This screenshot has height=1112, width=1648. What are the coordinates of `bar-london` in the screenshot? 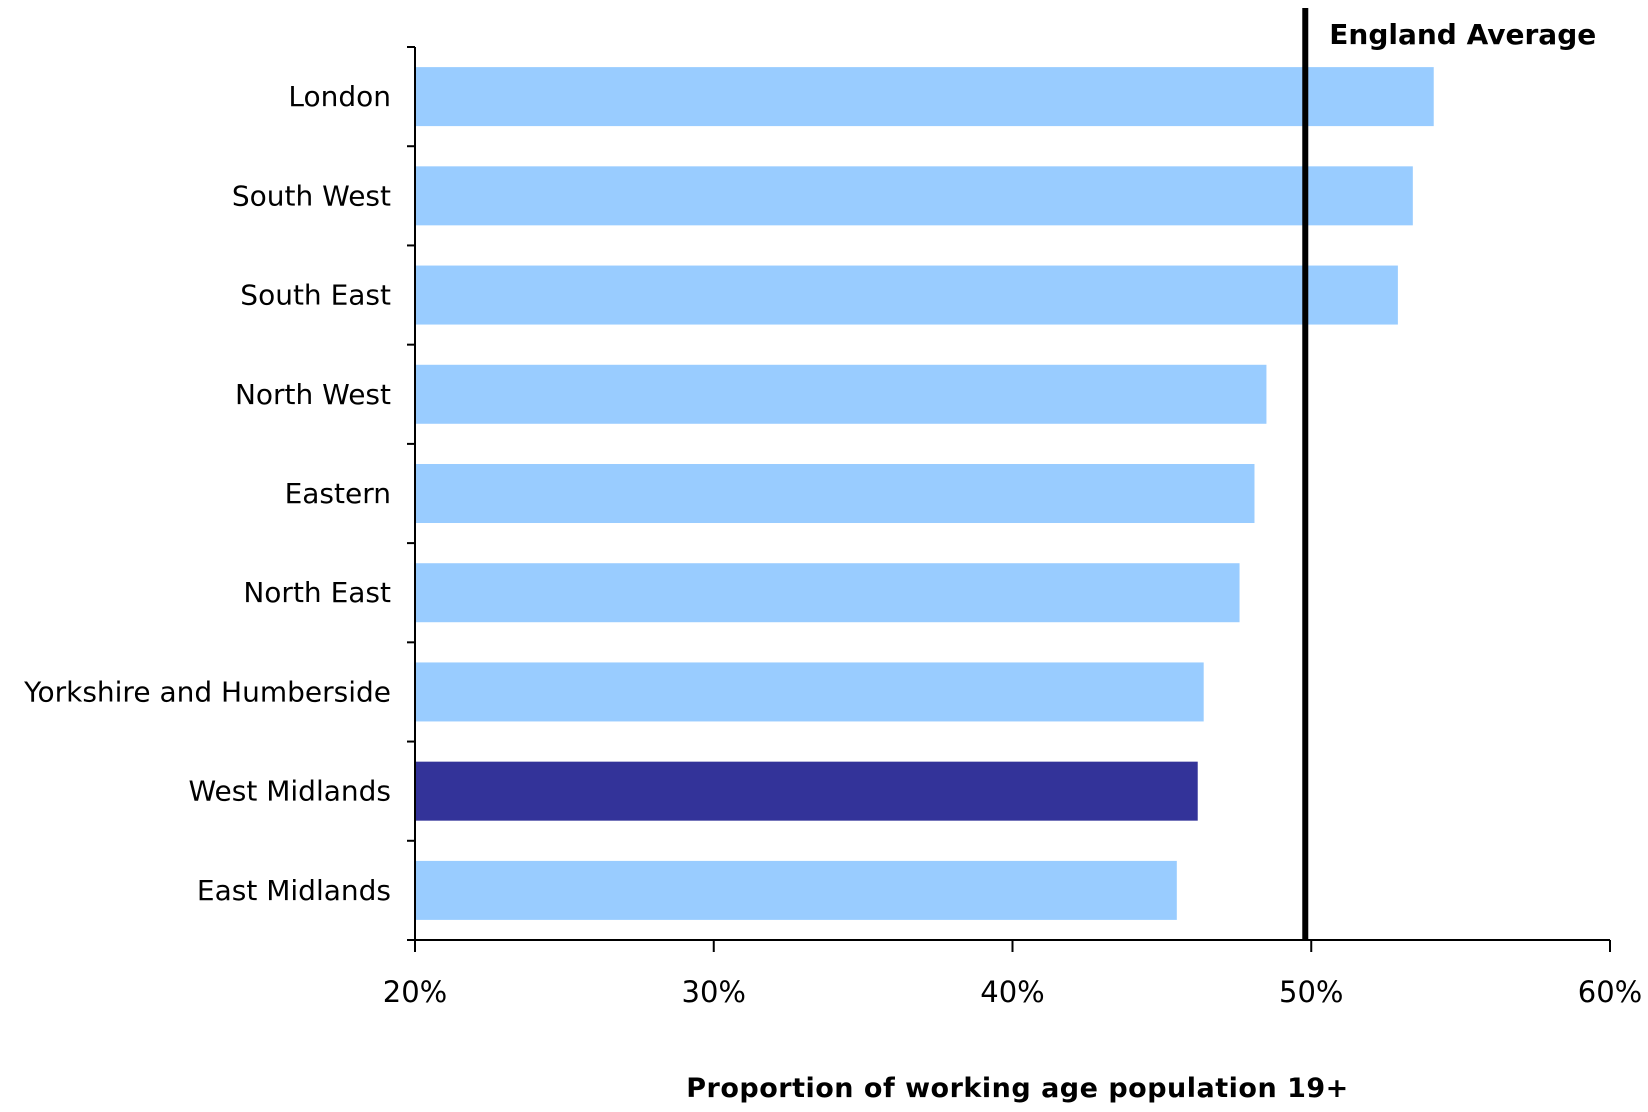 It's located at (924, 97).